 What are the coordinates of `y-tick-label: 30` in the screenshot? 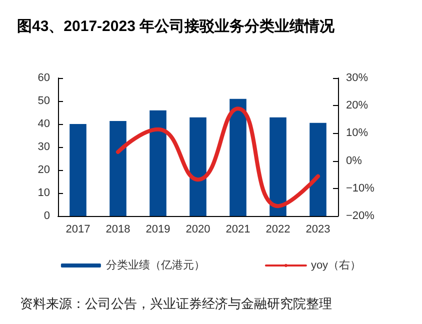 It's located at (44, 147).